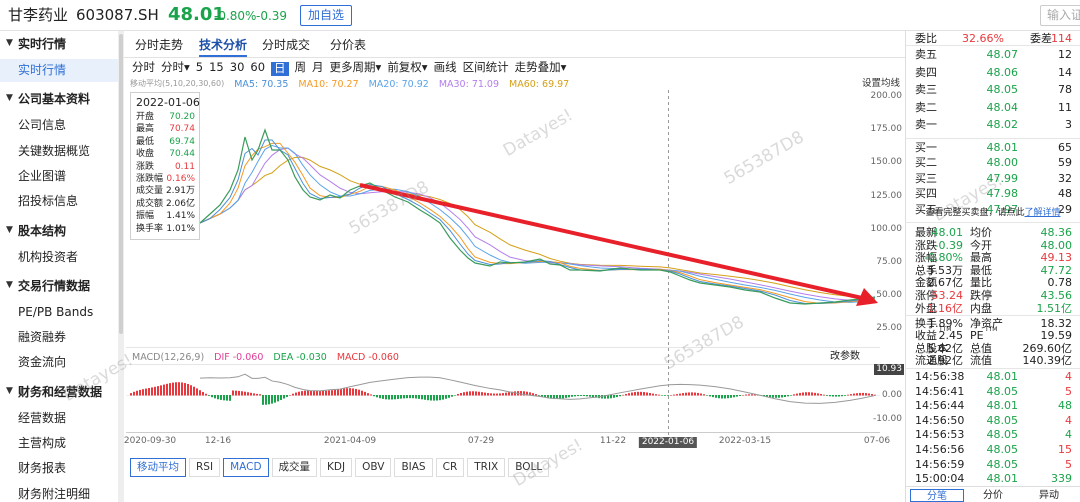 This screenshot has width=1080, height=502. Describe the element at coordinates (1060, 283) in the screenshot. I see `stat-value: 0.78` at that location.